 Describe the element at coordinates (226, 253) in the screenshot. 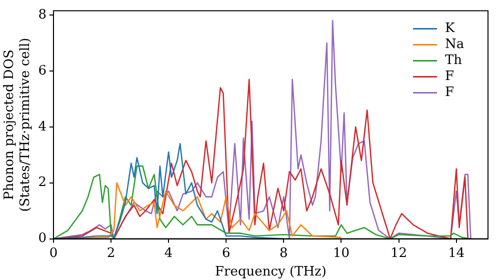

I see `x-tick-label: 6` at that location.